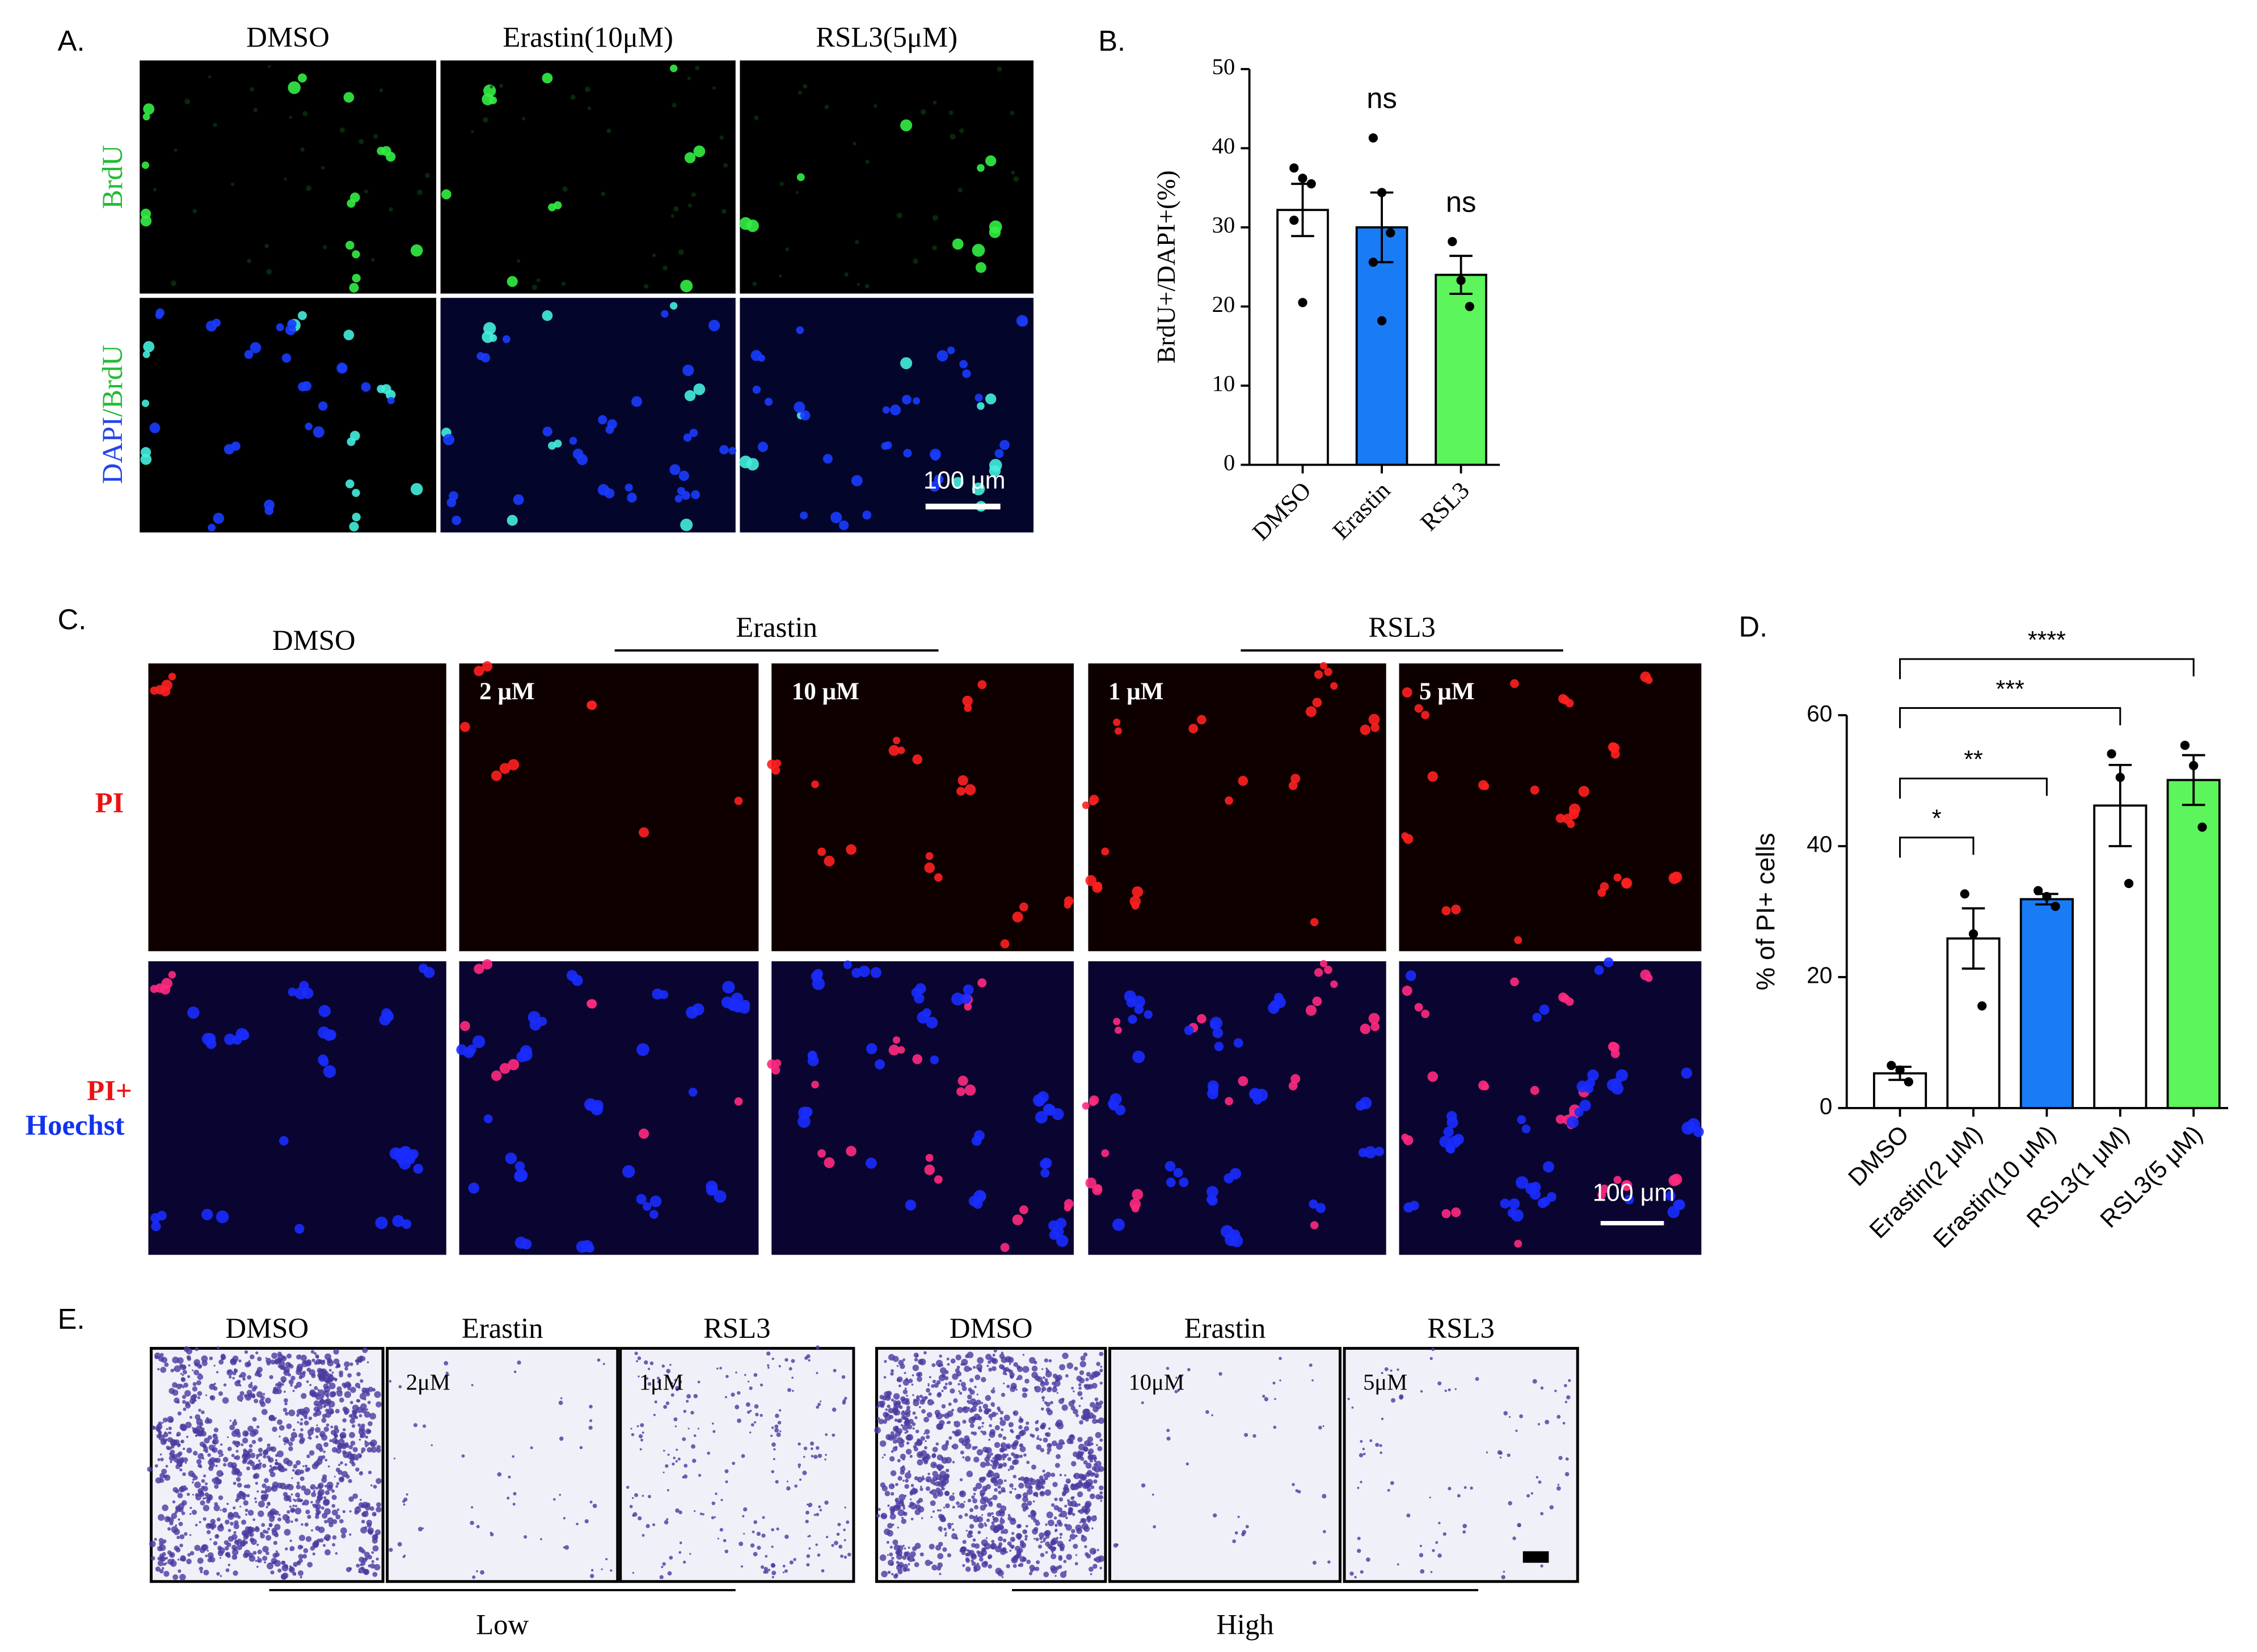 This screenshot has width=2257, height=1652. Describe the element at coordinates (1223, 383) in the screenshot. I see `y-tick-label: 10` at that location.